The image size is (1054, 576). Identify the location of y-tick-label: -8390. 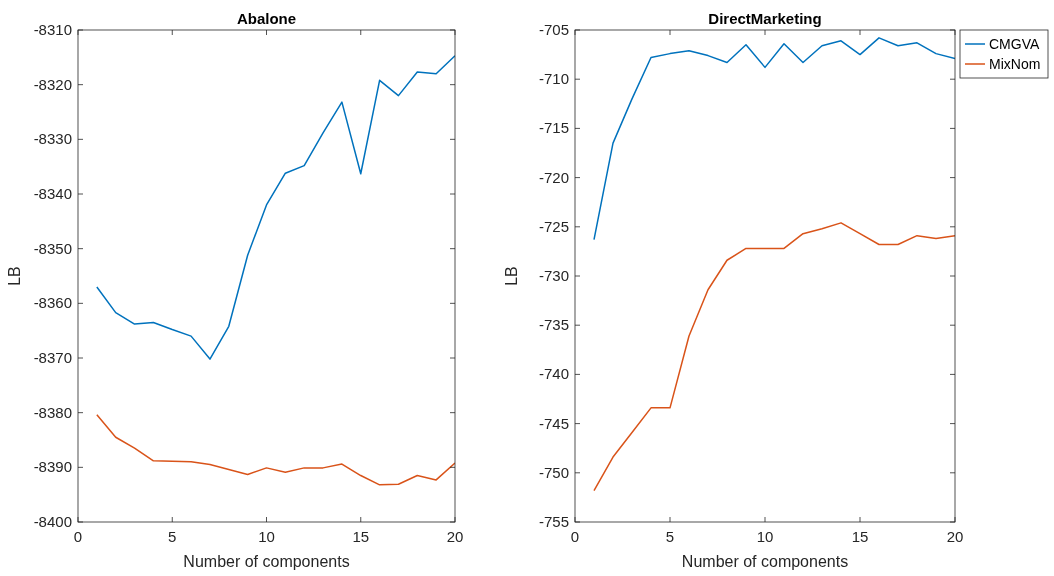
(52, 467).